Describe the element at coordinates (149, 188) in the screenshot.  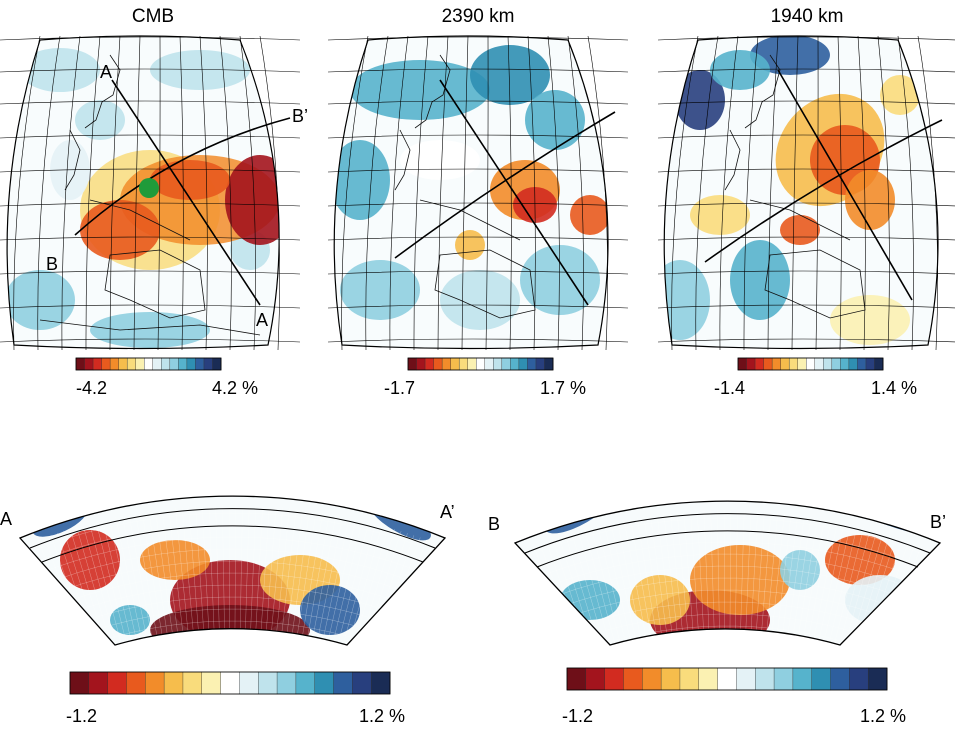
I see `location-marker` at that location.